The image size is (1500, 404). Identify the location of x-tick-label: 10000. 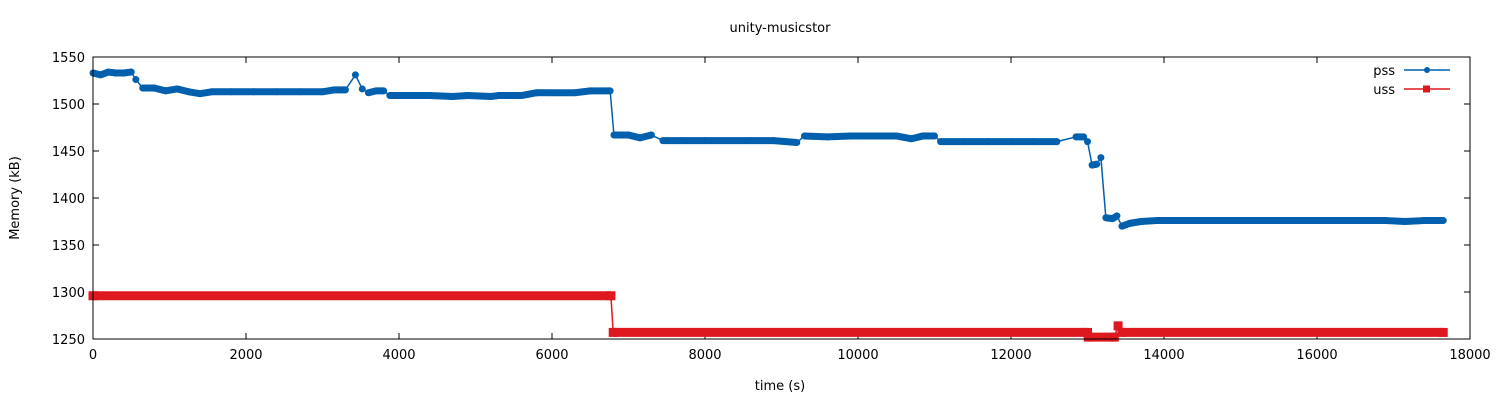
(857, 355).